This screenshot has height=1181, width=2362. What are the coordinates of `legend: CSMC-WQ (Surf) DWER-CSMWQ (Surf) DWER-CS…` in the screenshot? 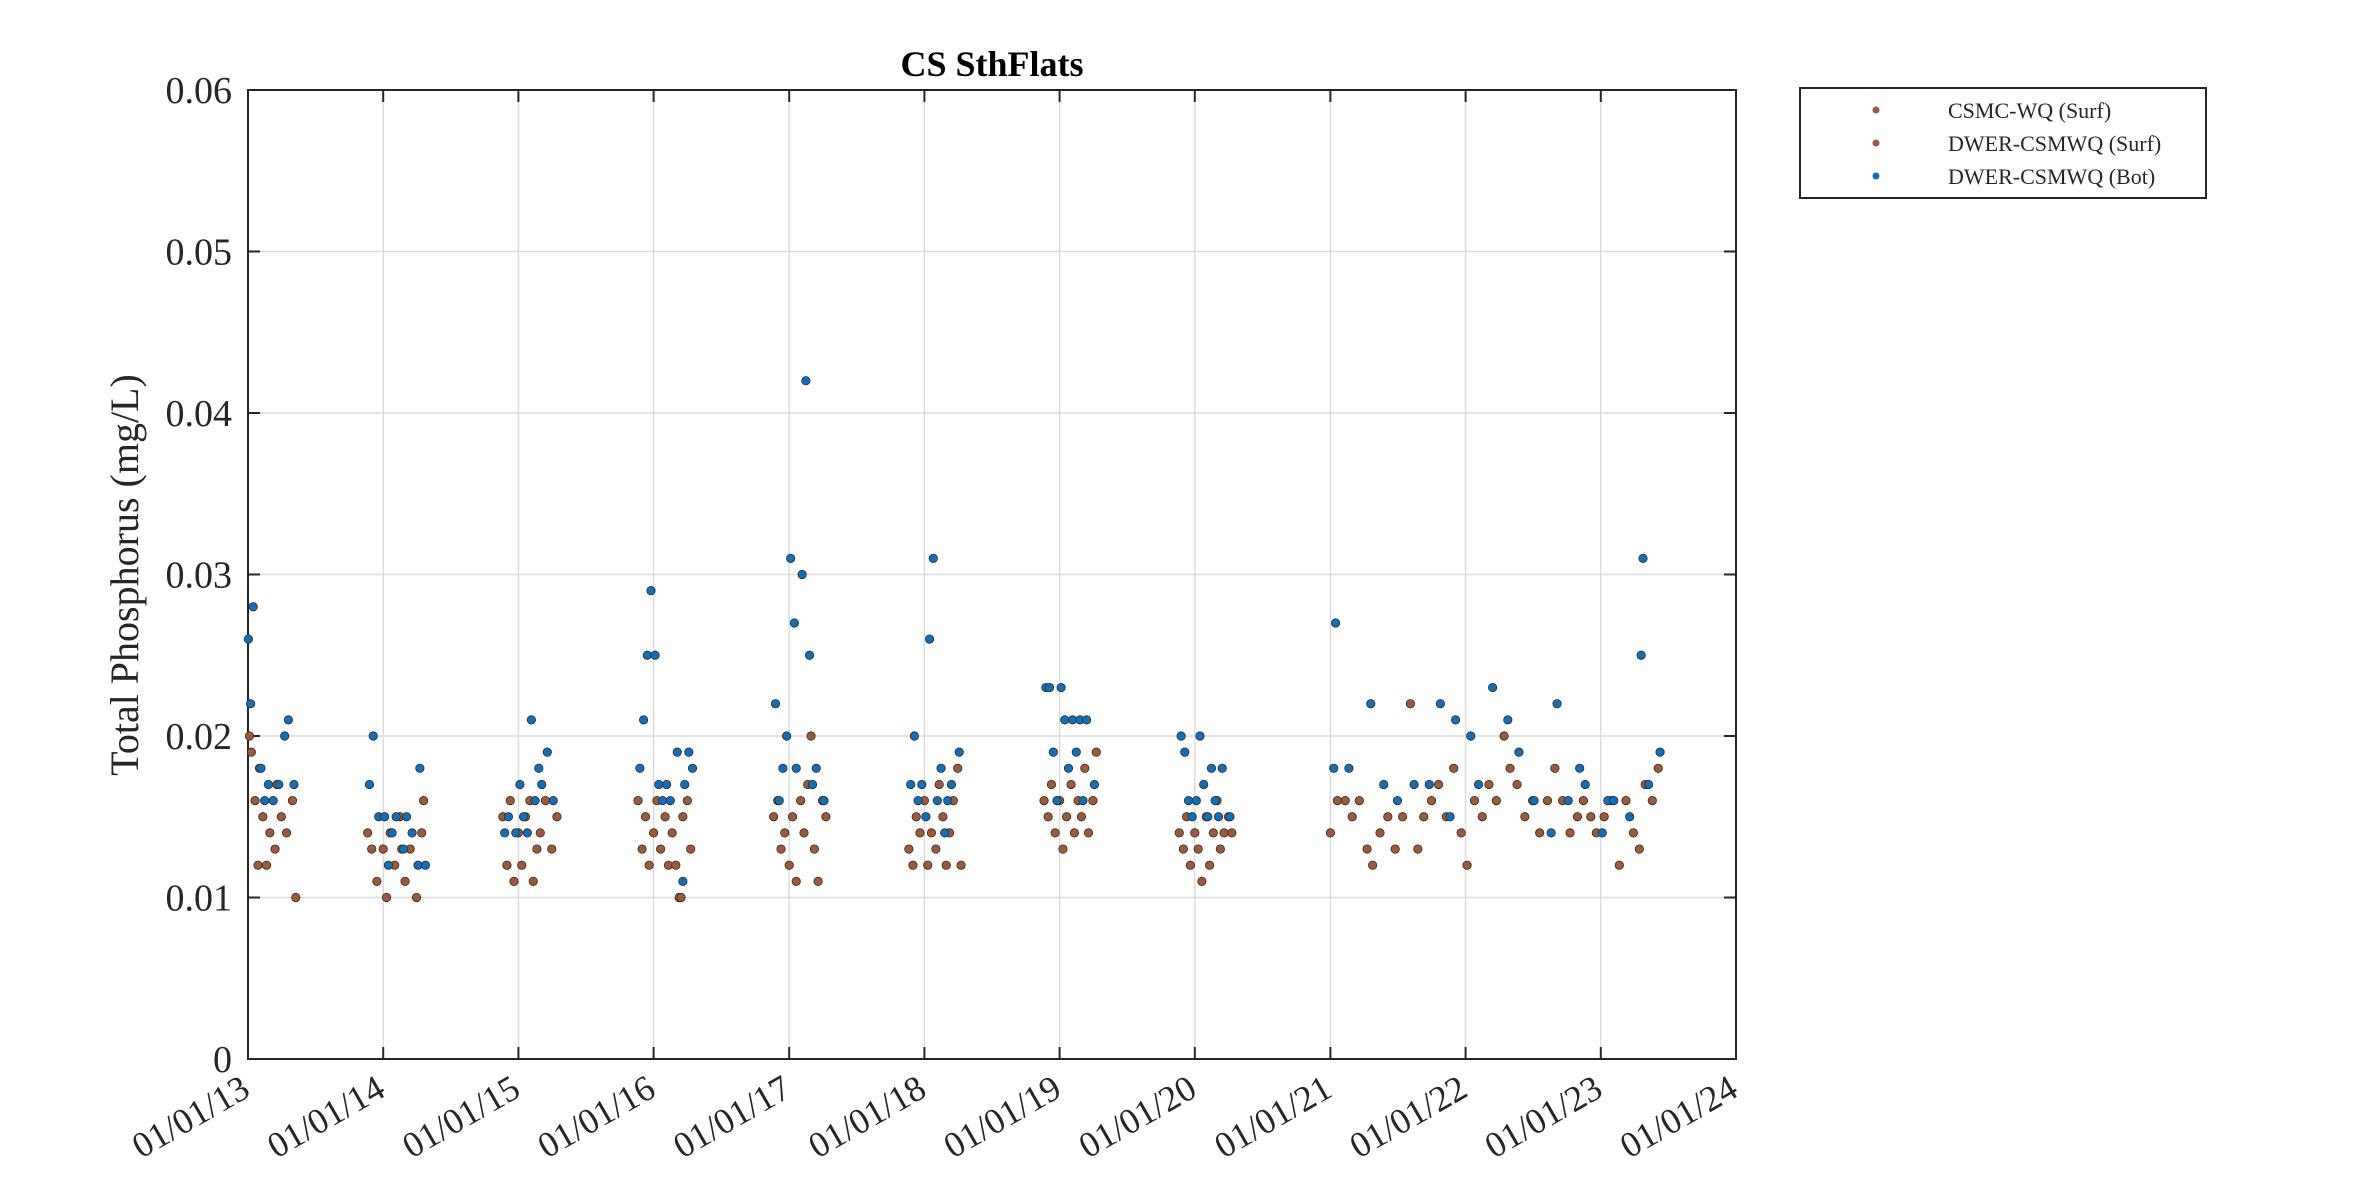 It's located at (2003, 143).